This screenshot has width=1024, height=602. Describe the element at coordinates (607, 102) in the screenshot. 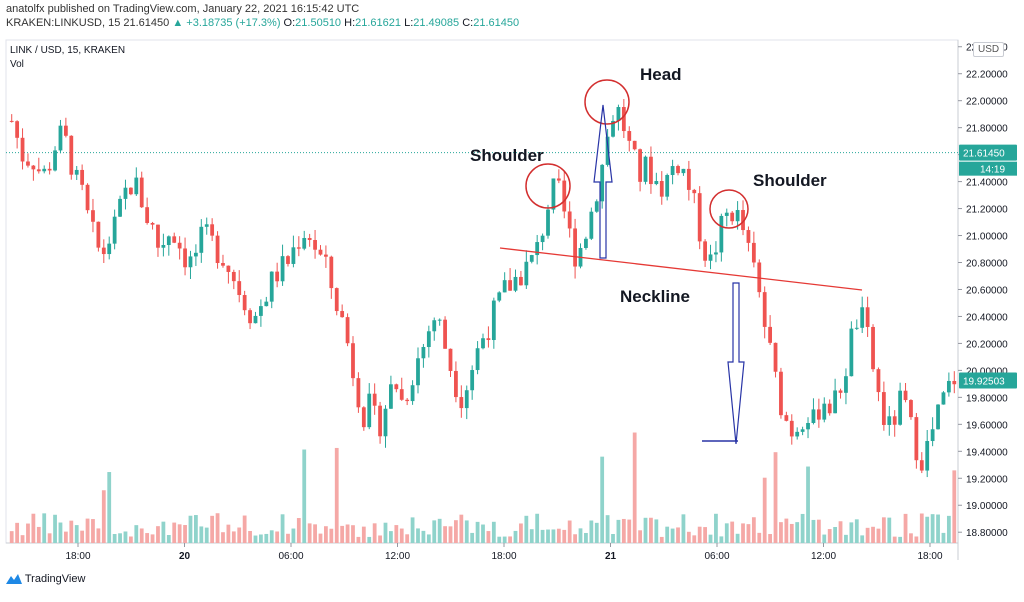

I see `head-circle` at that location.